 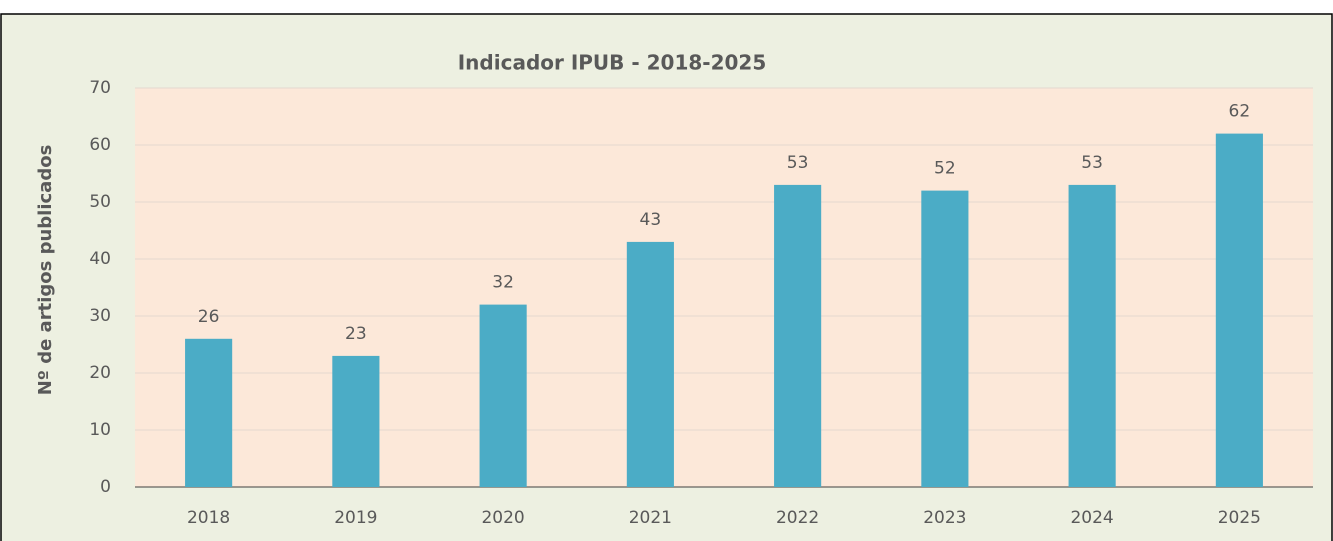 What do you see at coordinates (1240, 112) in the screenshot?
I see `data-label: 62` at bounding box center [1240, 112].